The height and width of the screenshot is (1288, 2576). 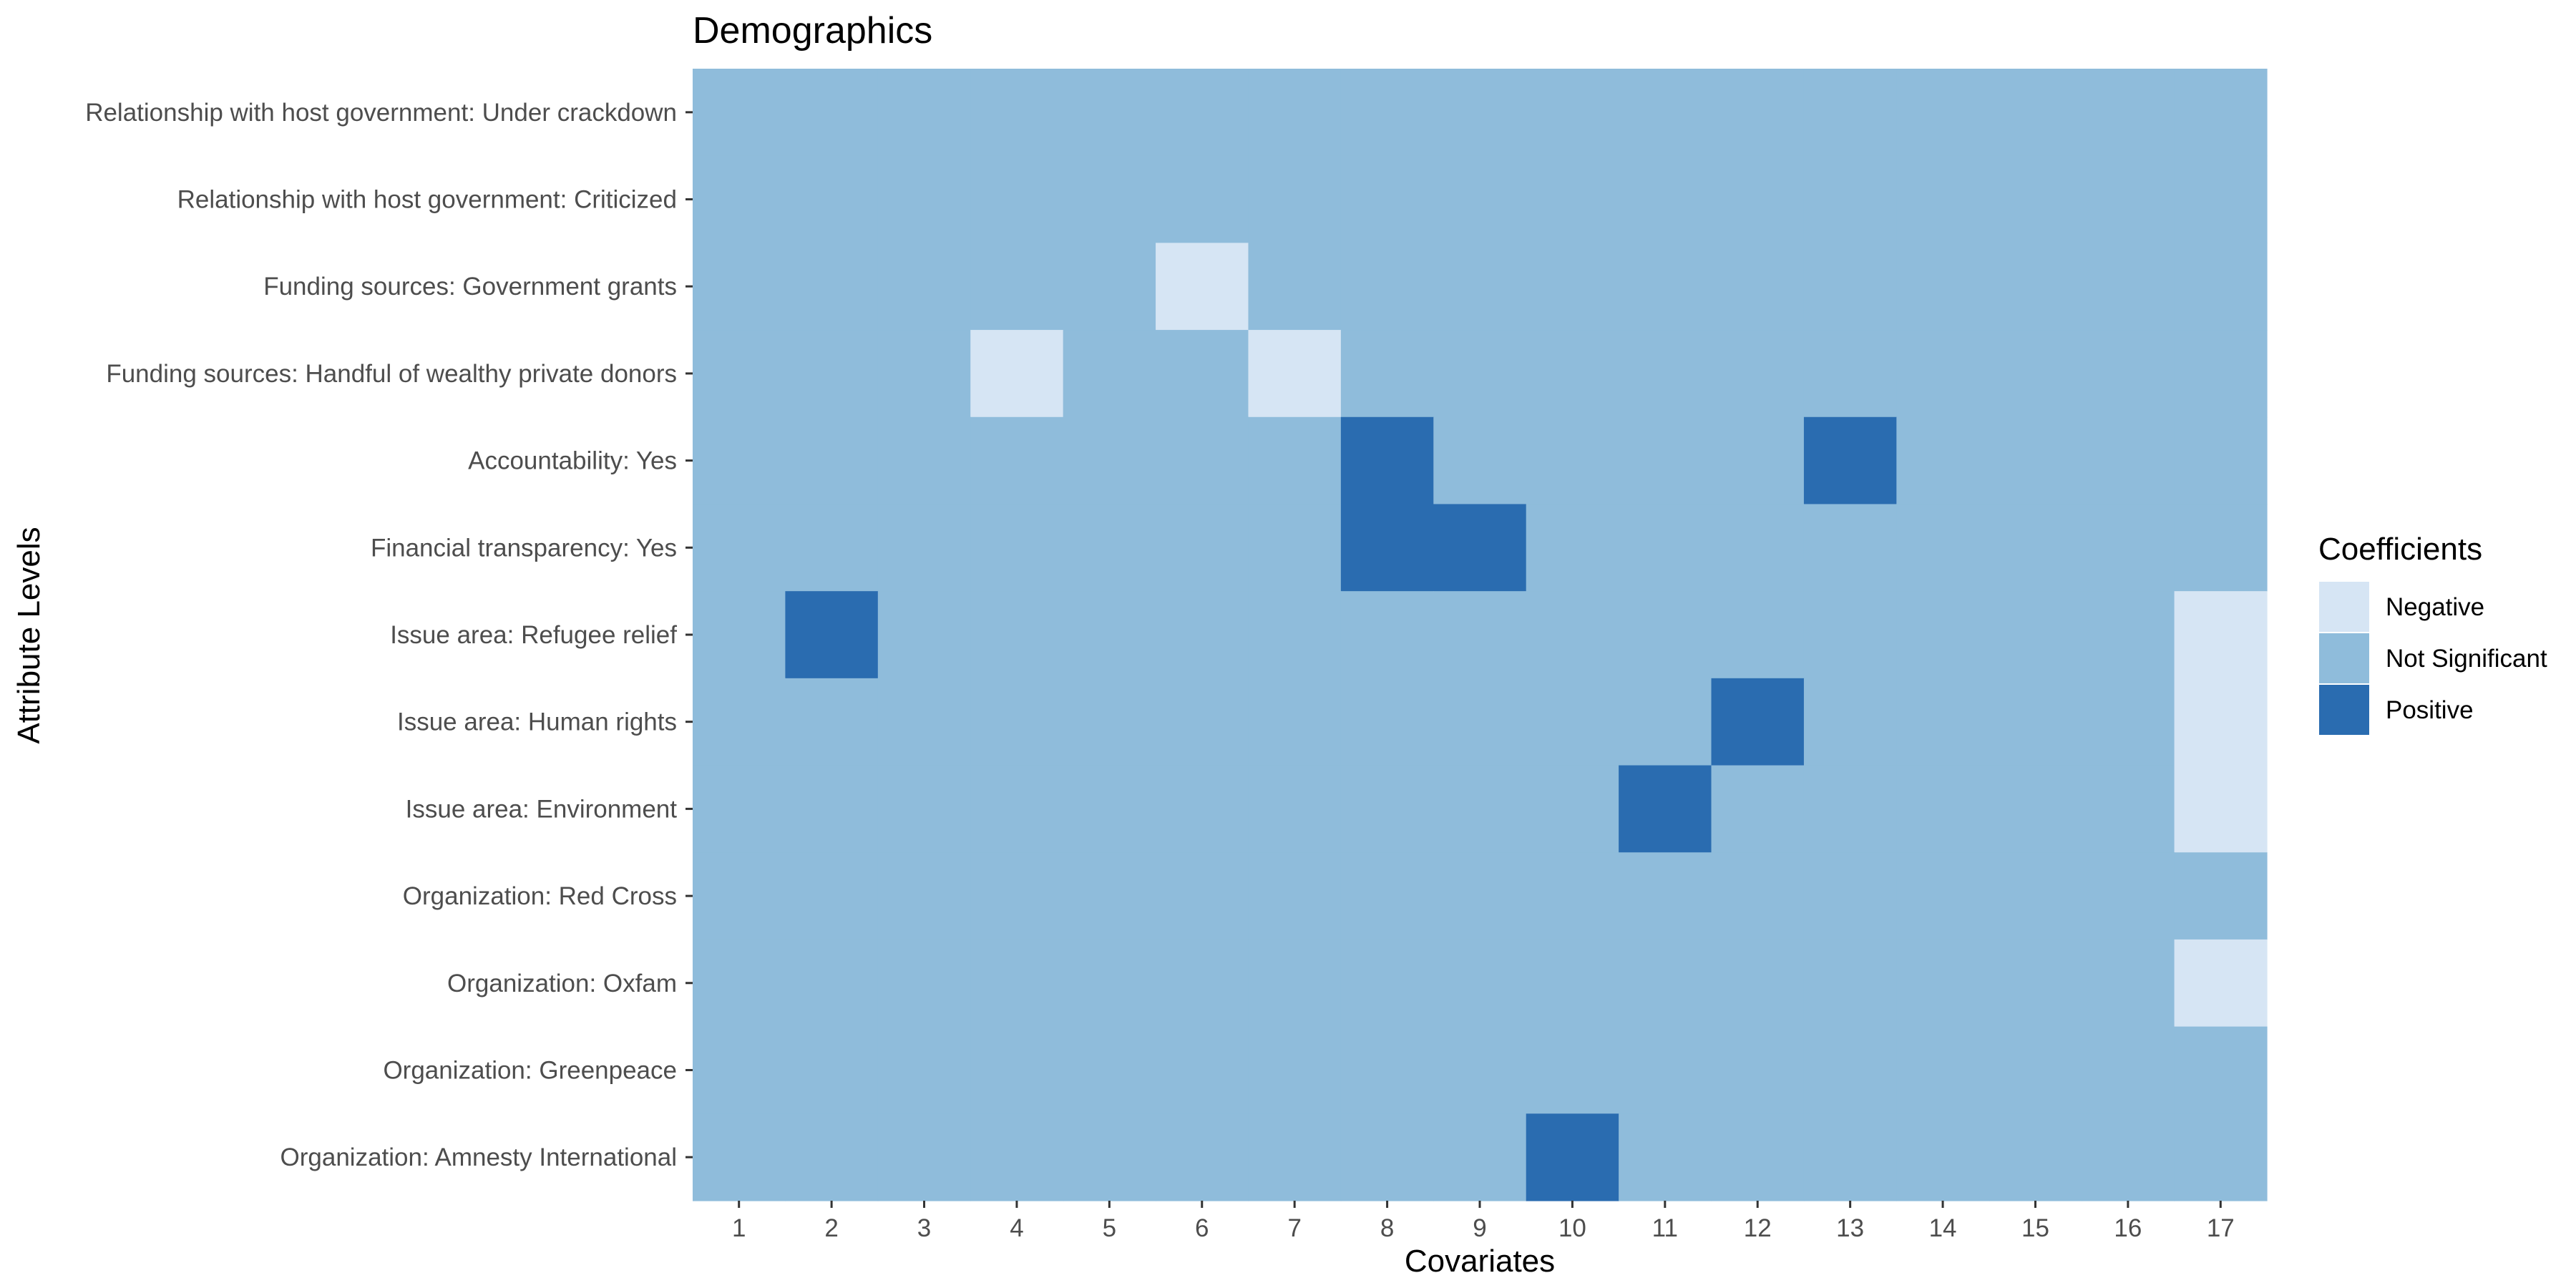 What do you see at coordinates (2400, 549) in the screenshot?
I see `legend-title: Coefficients` at bounding box center [2400, 549].